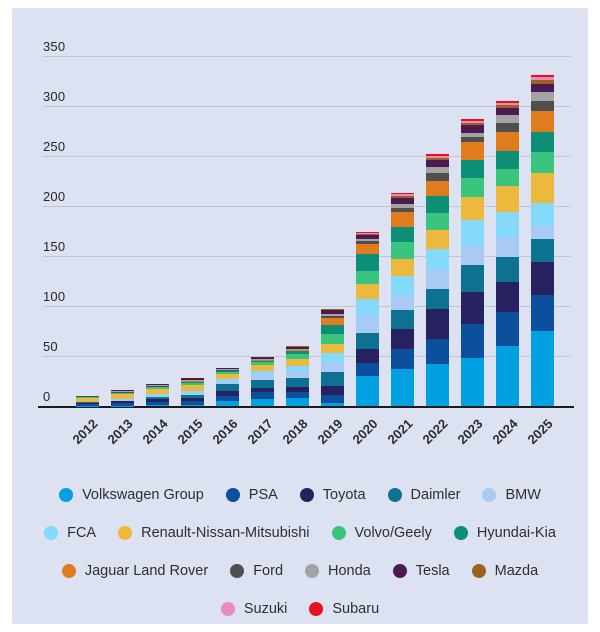 Image resolution: width=600 pixels, height=632 pixels. Describe the element at coordinates (300, 571) in the screenshot. I see `legend-row: Jaguar Land Rover Ford Honda Tesla Mazda` at that location.